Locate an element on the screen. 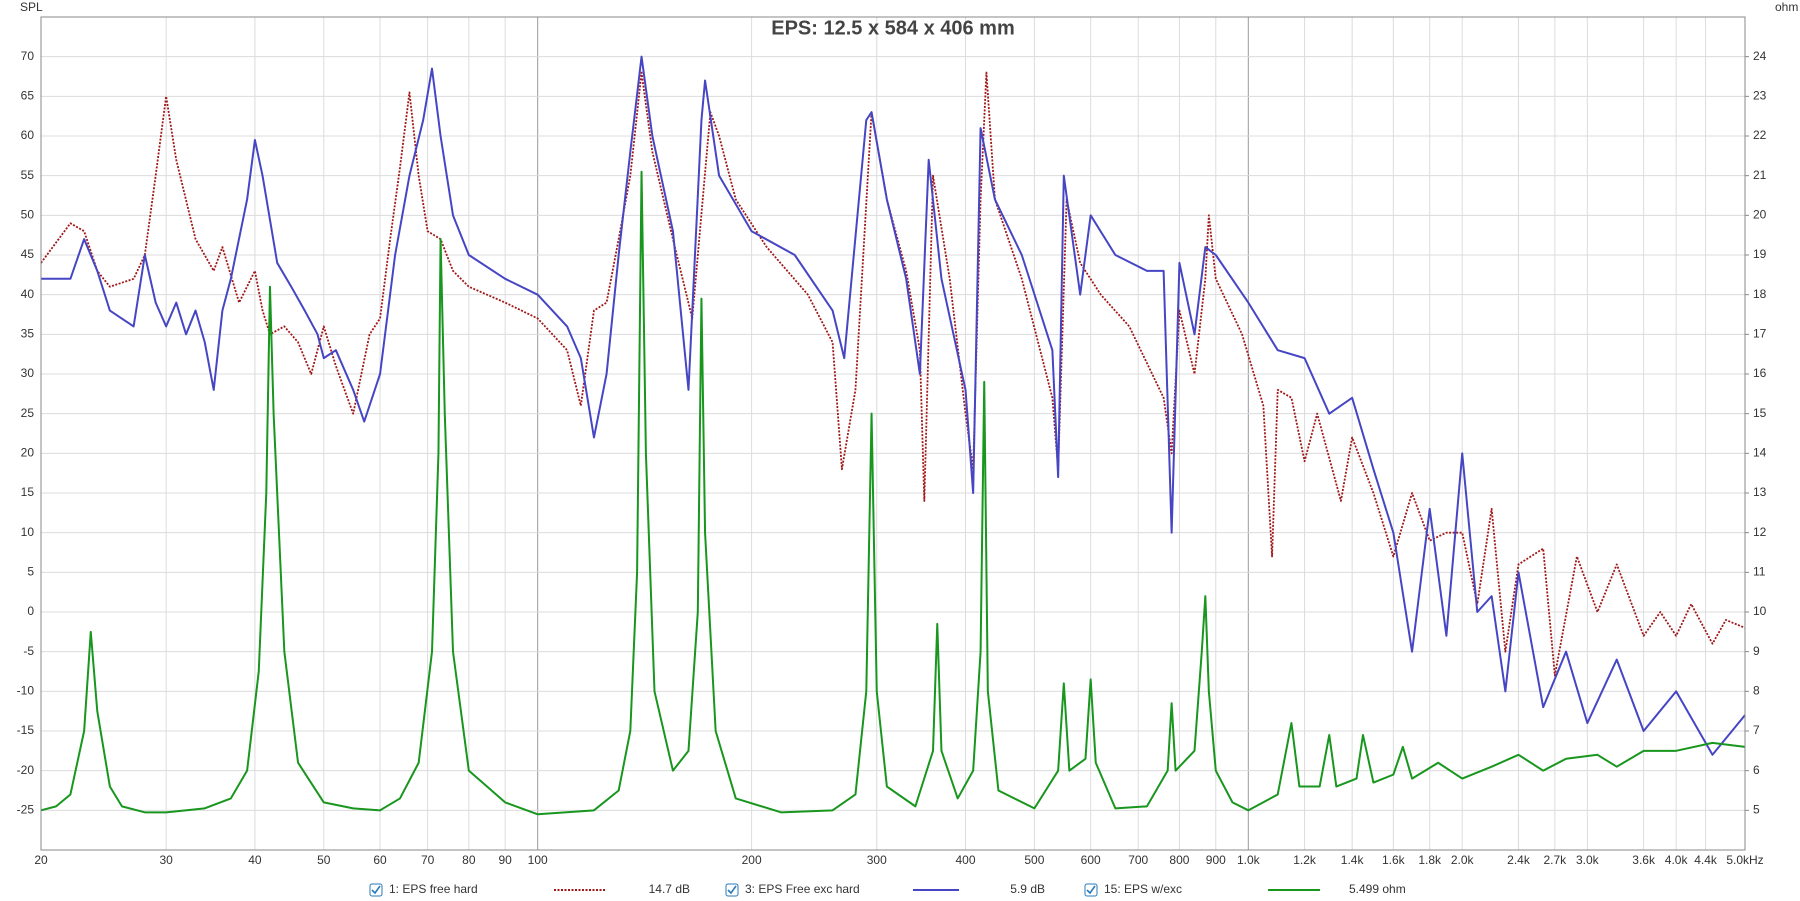  x-tick-label: 3.6k is located at coordinates (1644, 860).